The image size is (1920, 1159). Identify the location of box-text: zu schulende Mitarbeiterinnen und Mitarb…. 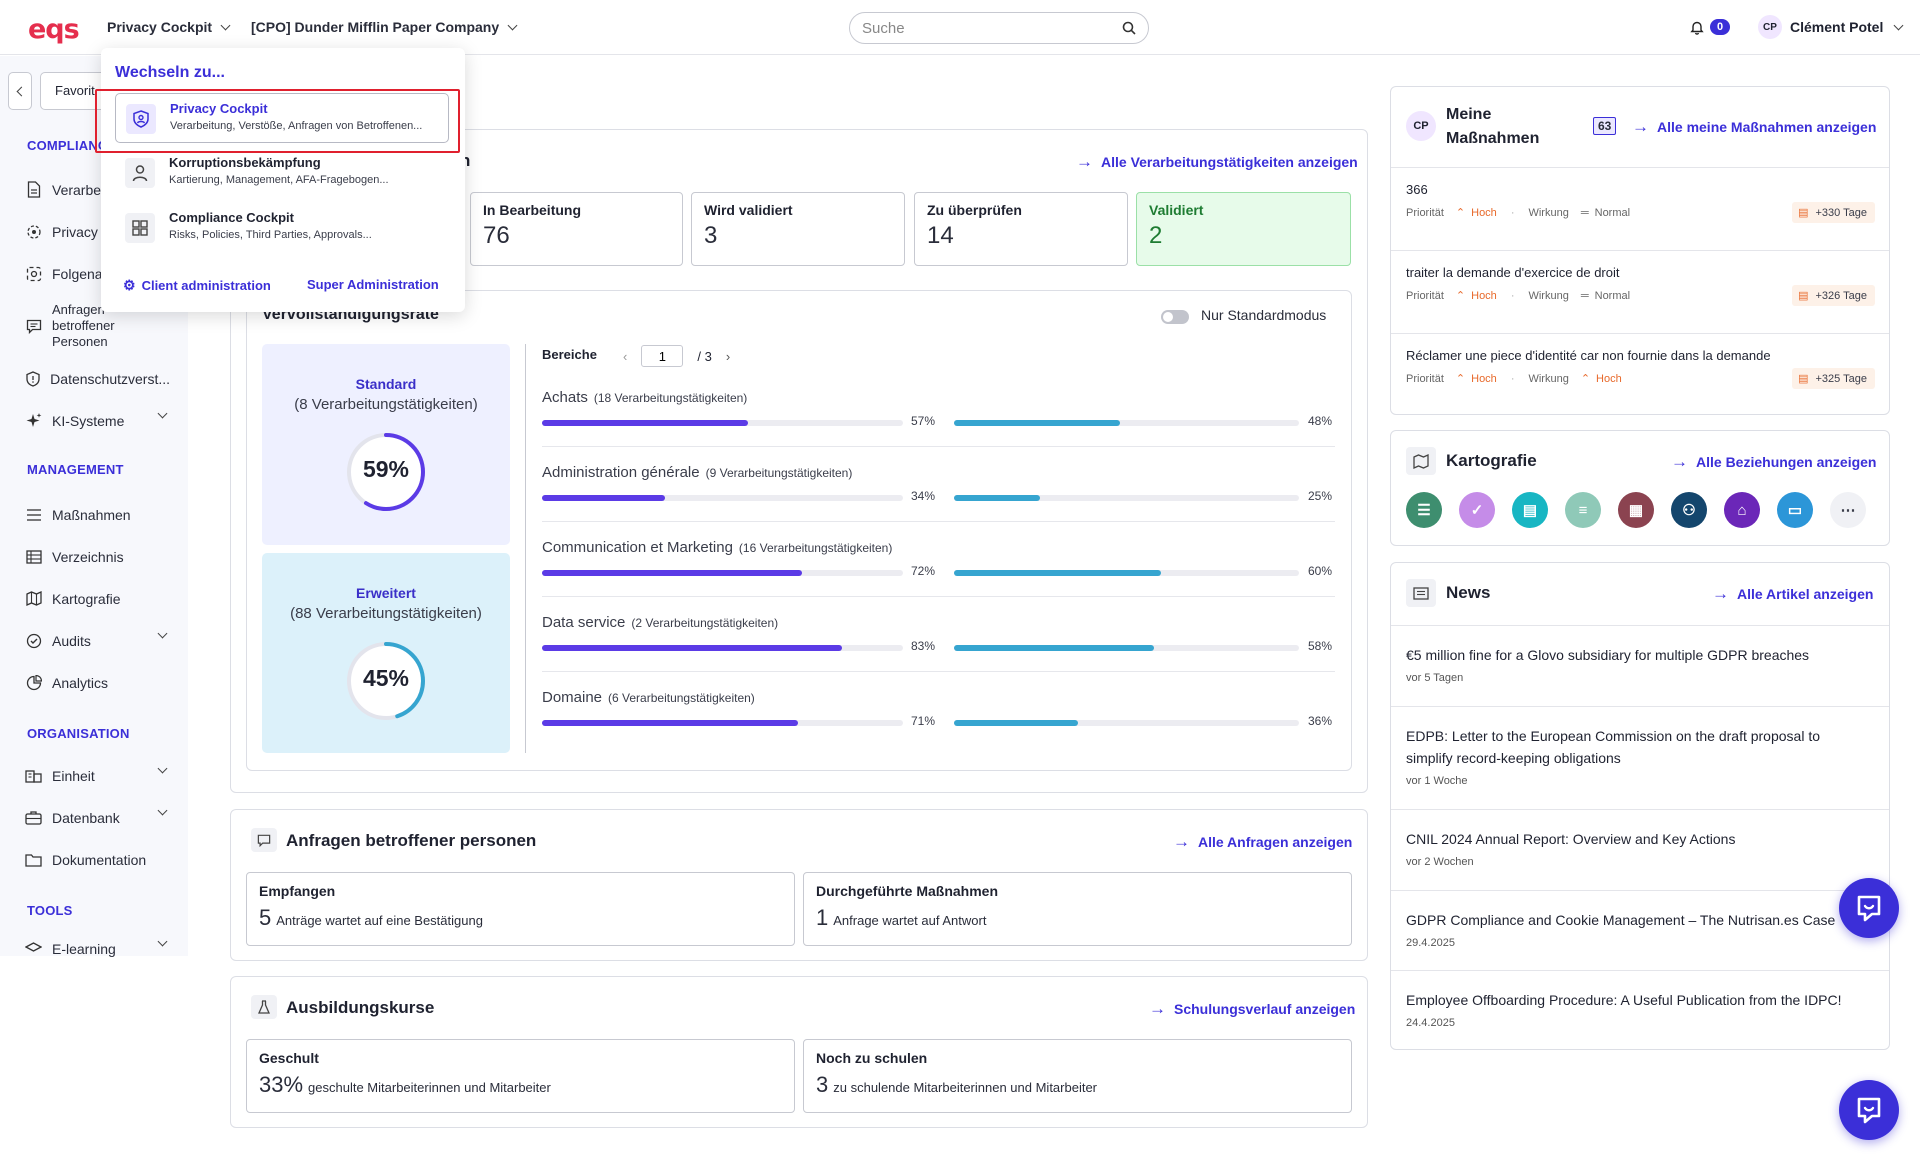
(965, 1087).